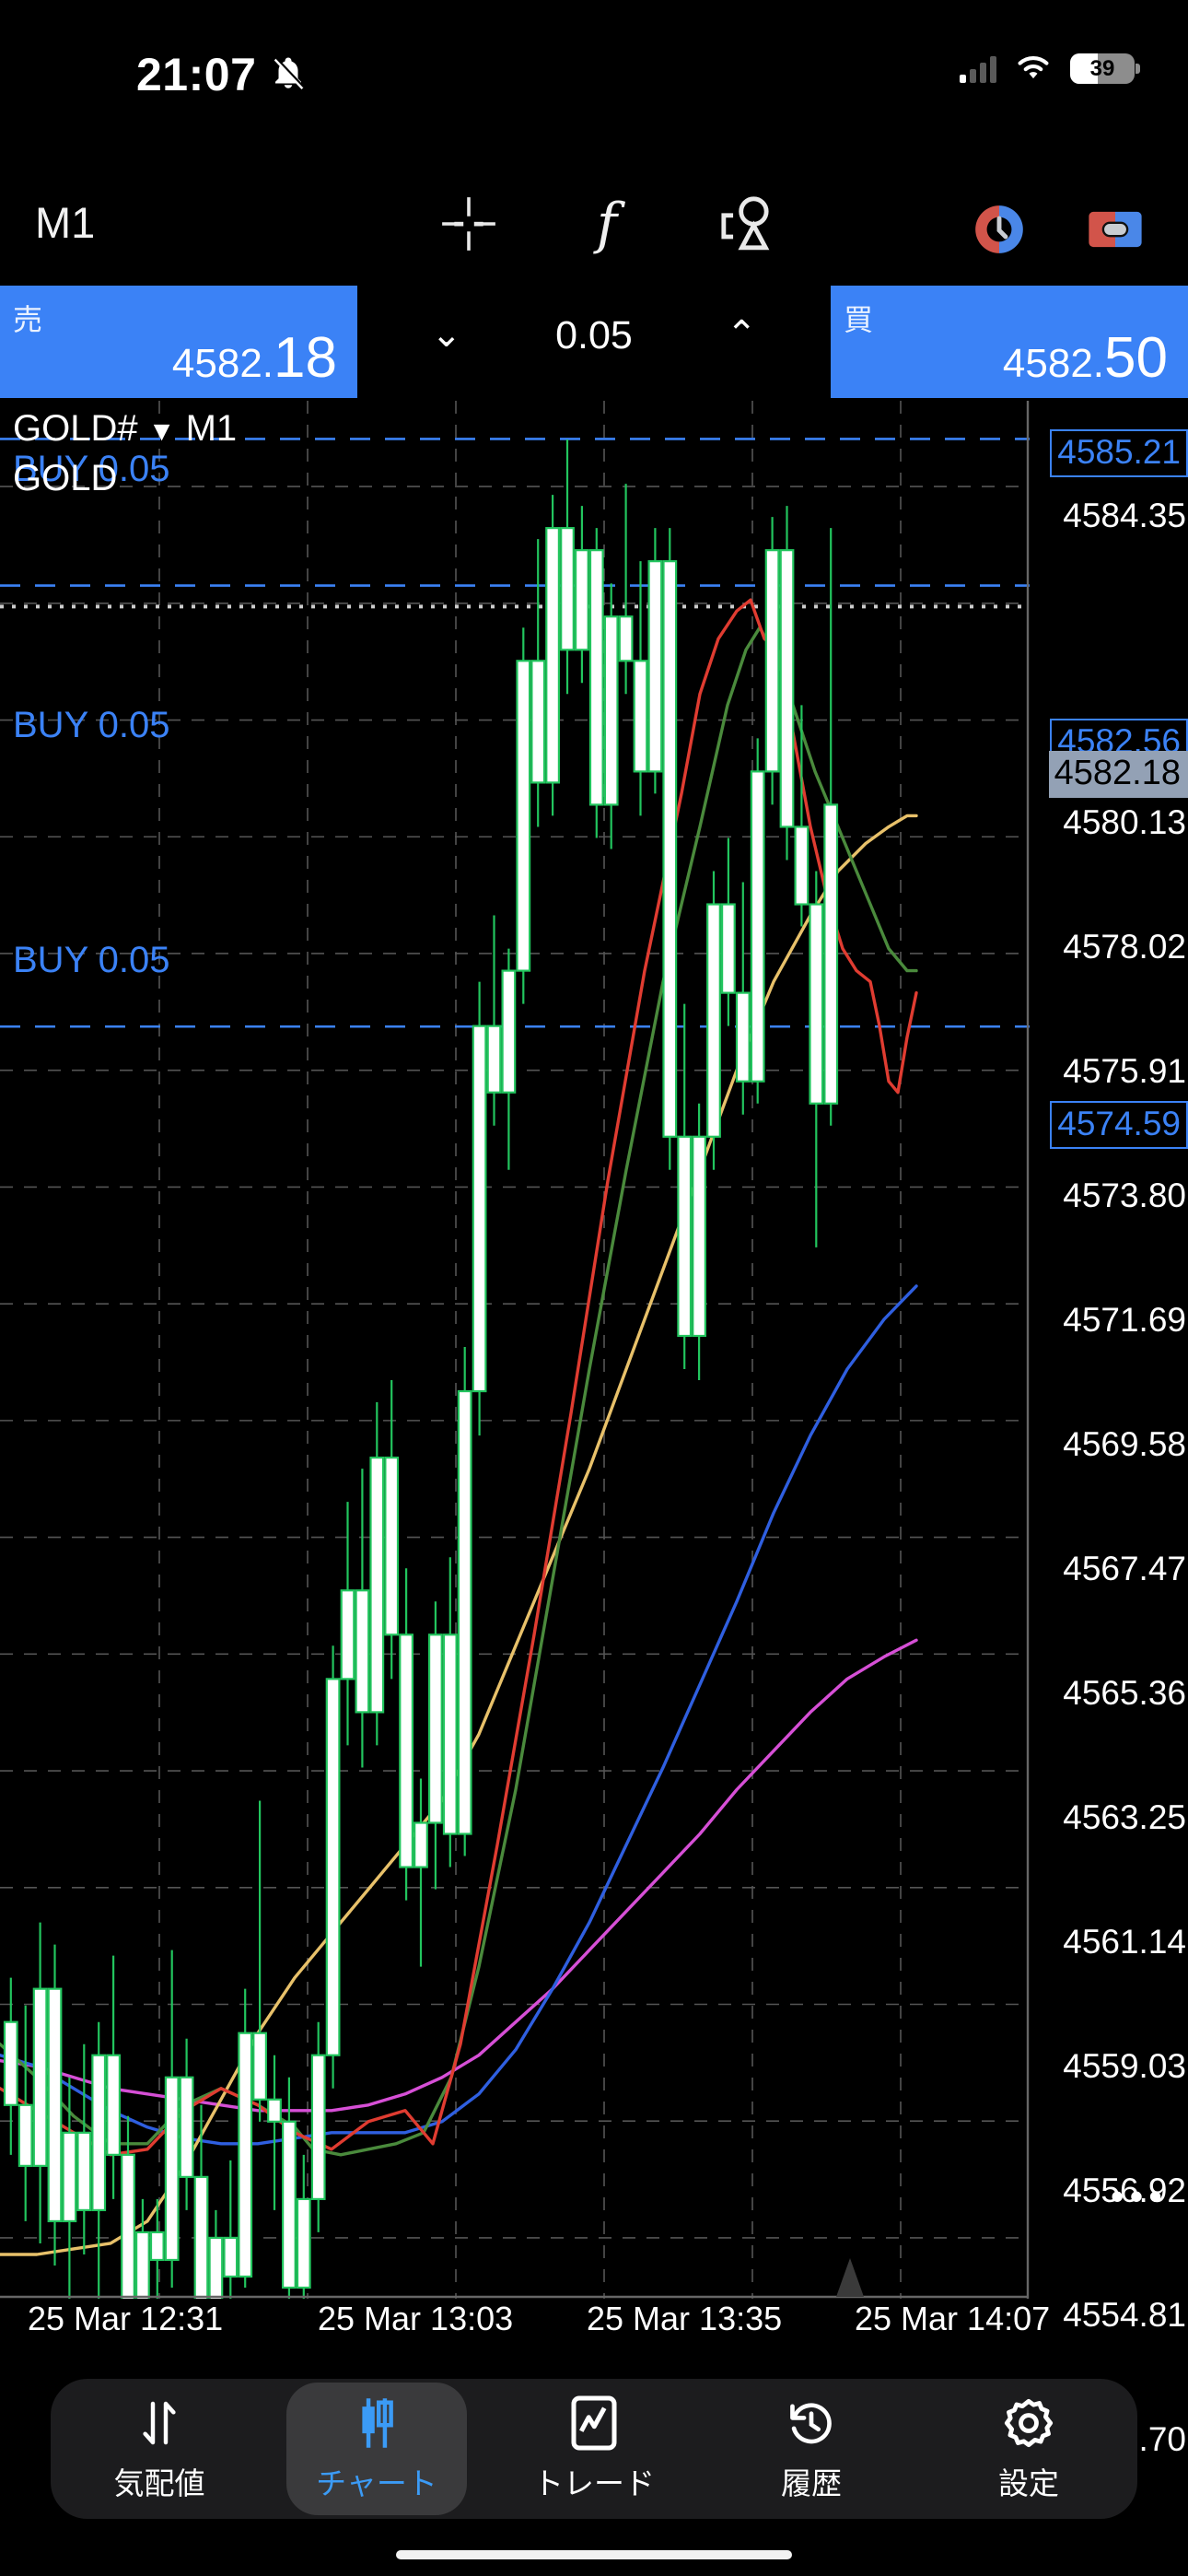 Image resolution: width=1188 pixels, height=2576 pixels. What do you see at coordinates (376, 2483) in the screenshot?
I see `tab-label: チャート` at bounding box center [376, 2483].